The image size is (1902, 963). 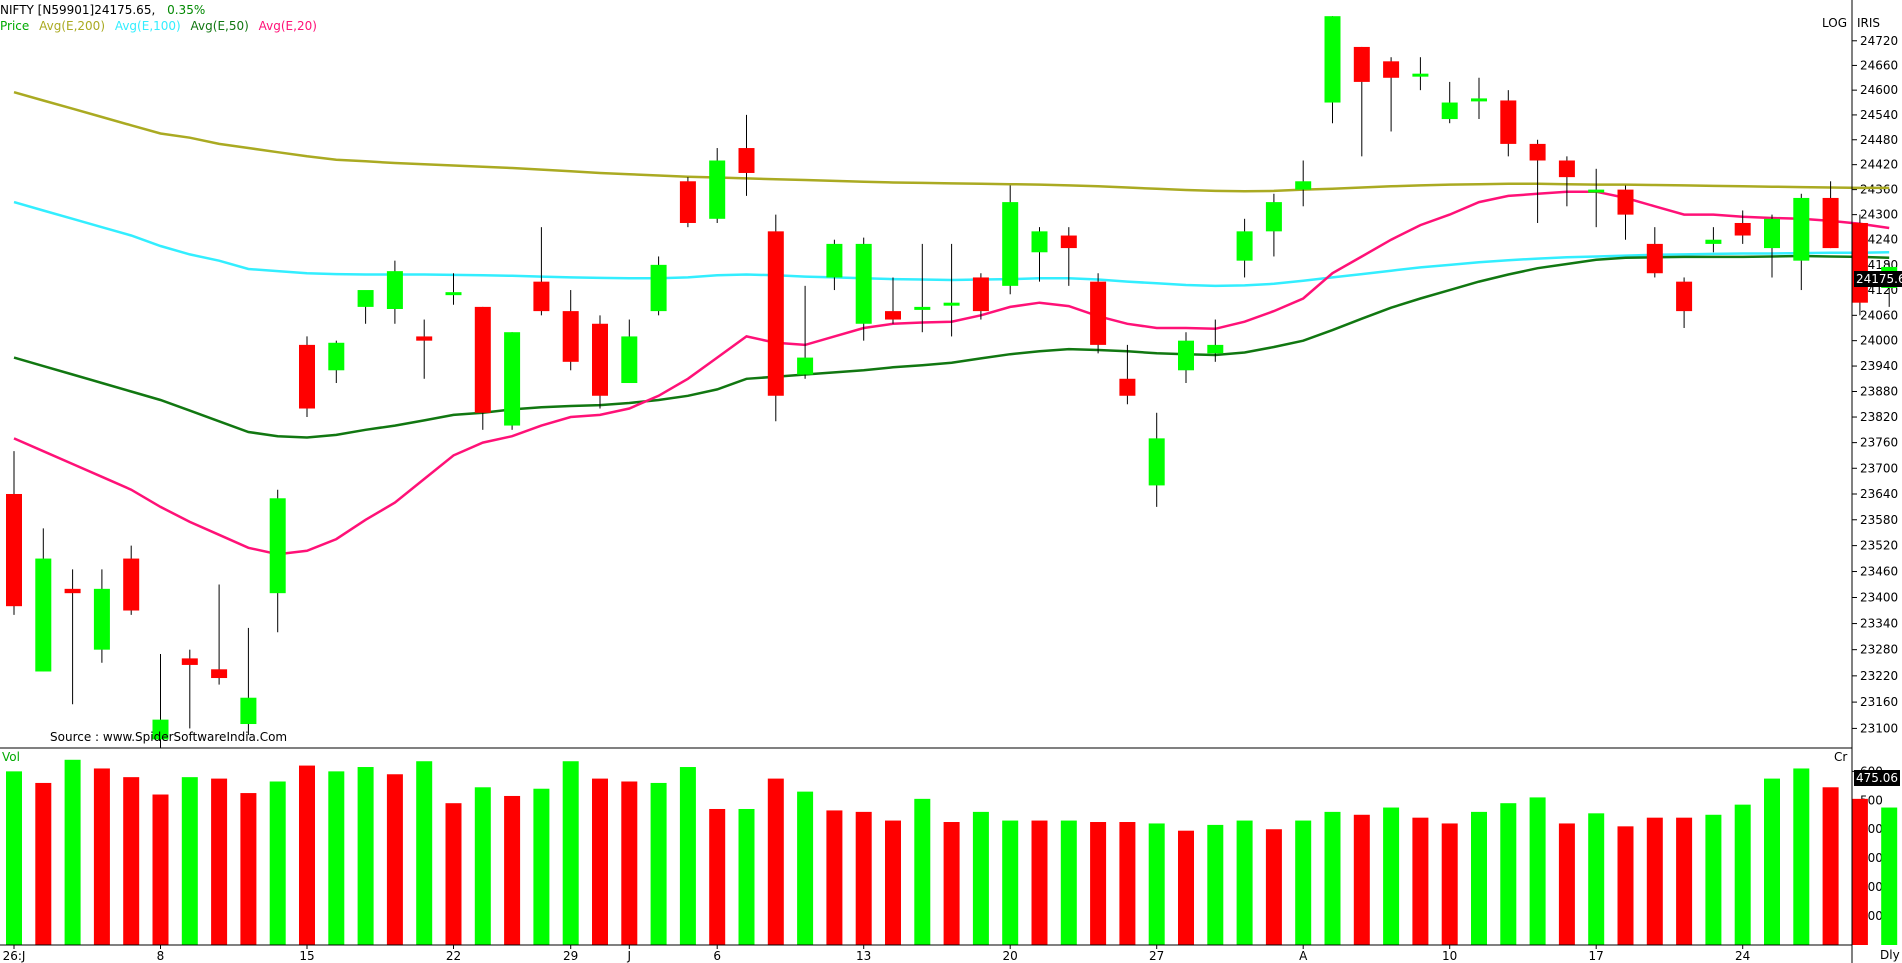 What do you see at coordinates (1156, 956) in the screenshot?
I see `date-tick-label: 27` at bounding box center [1156, 956].